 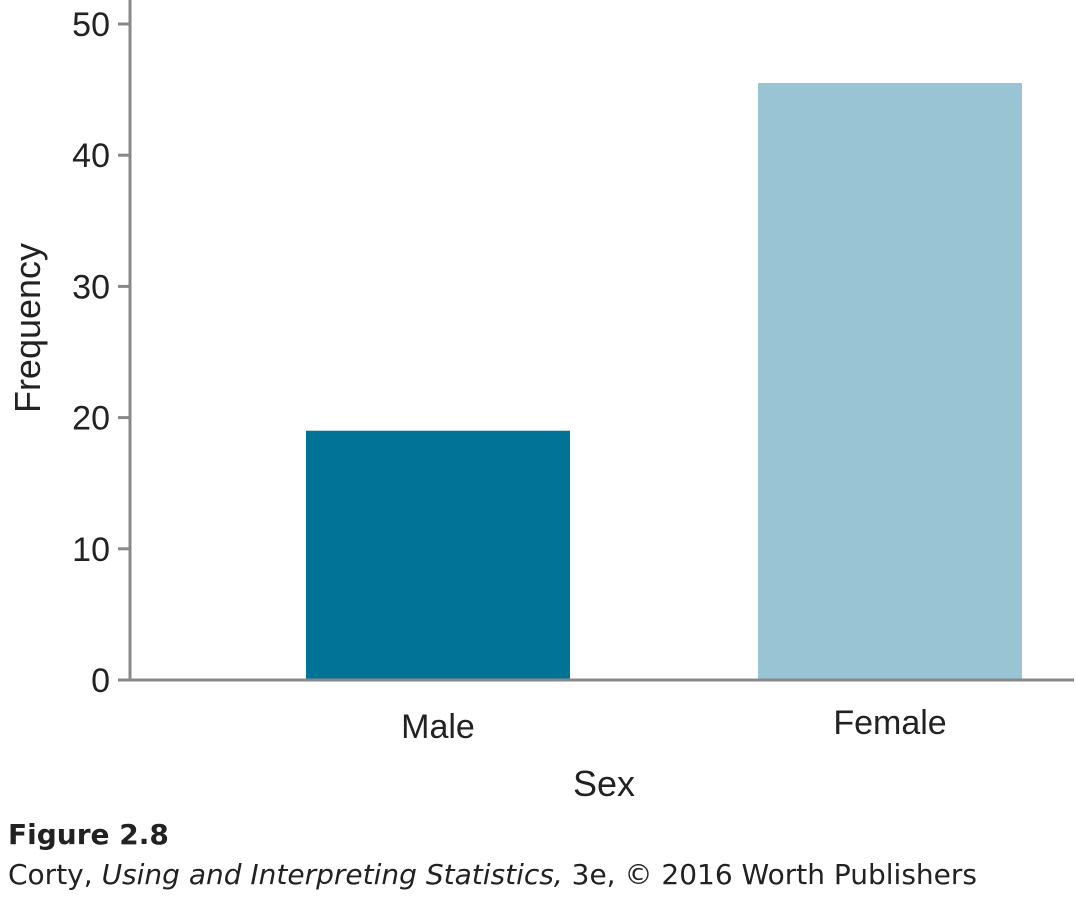 I want to click on y-tick-label: 40, so click(x=91, y=156).